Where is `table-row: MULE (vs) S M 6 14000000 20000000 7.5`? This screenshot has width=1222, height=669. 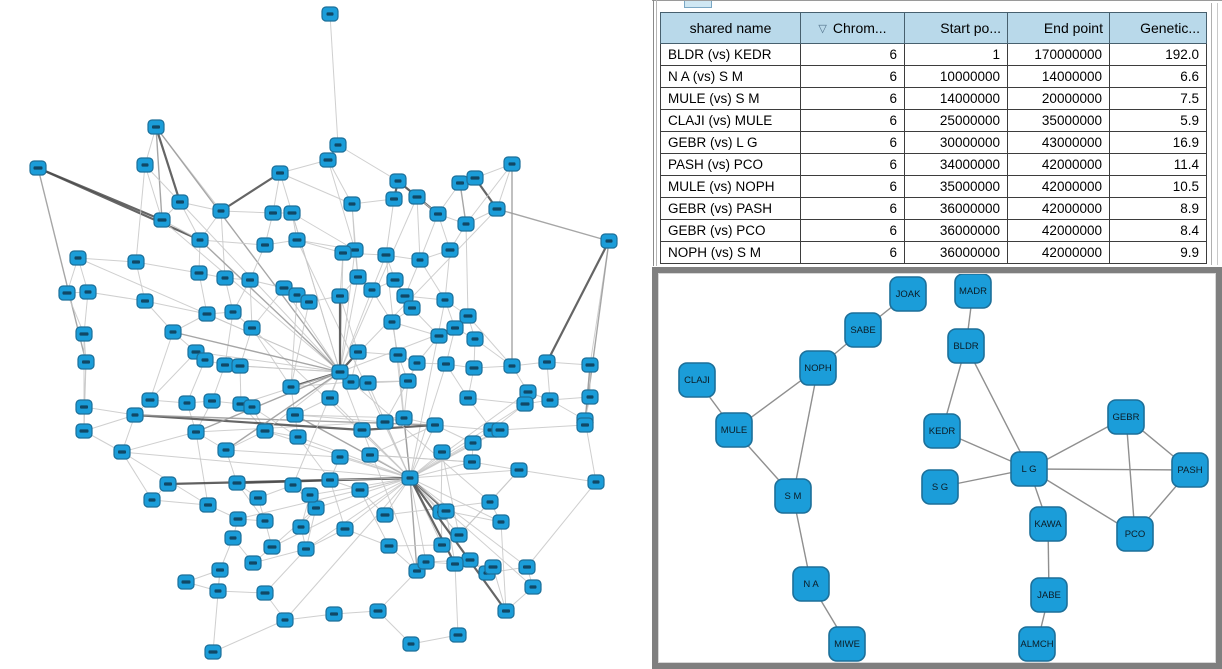
table-row: MULE (vs) S M 6 14000000 20000000 7.5 is located at coordinates (933, 98).